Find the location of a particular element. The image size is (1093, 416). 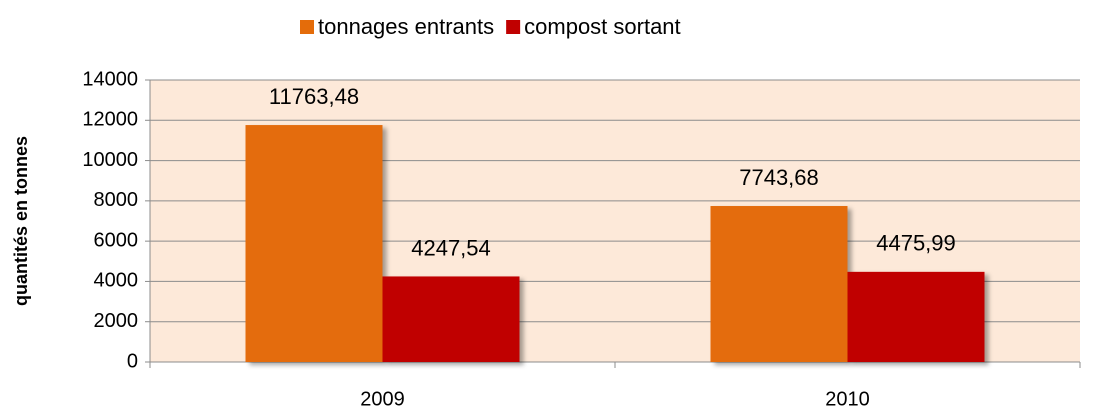

y-axis-label: quantités en tonnes is located at coordinates (21, 221).